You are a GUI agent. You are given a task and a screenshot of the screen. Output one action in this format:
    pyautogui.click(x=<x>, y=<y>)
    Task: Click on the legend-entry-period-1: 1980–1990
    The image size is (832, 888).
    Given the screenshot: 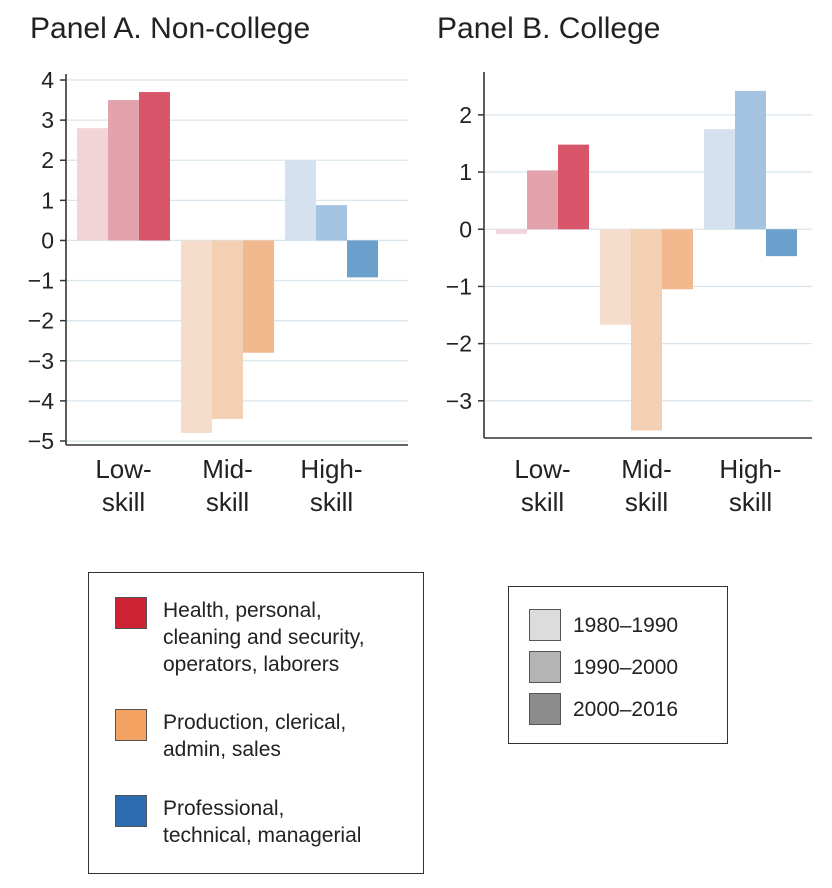 What is the action you would take?
    pyautogui.click(x=603, y=625)
    